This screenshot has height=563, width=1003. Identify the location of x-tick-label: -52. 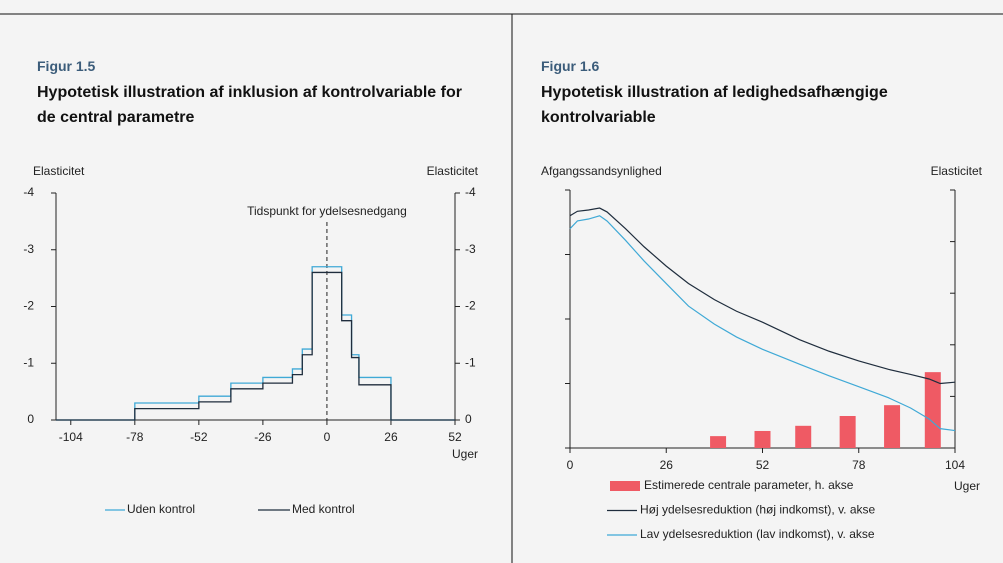
(199, 437).